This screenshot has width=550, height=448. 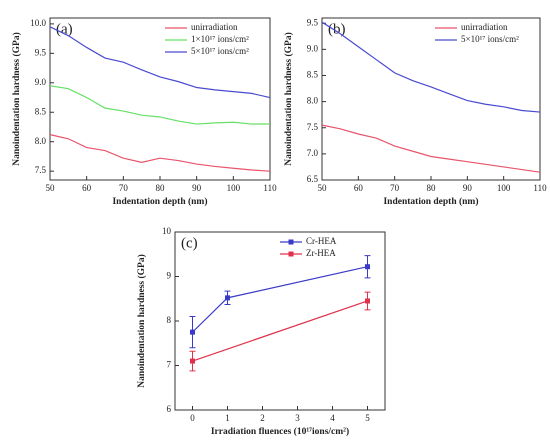 I want to click on y-tick-label: 7.0, so click(x=313, y=153).